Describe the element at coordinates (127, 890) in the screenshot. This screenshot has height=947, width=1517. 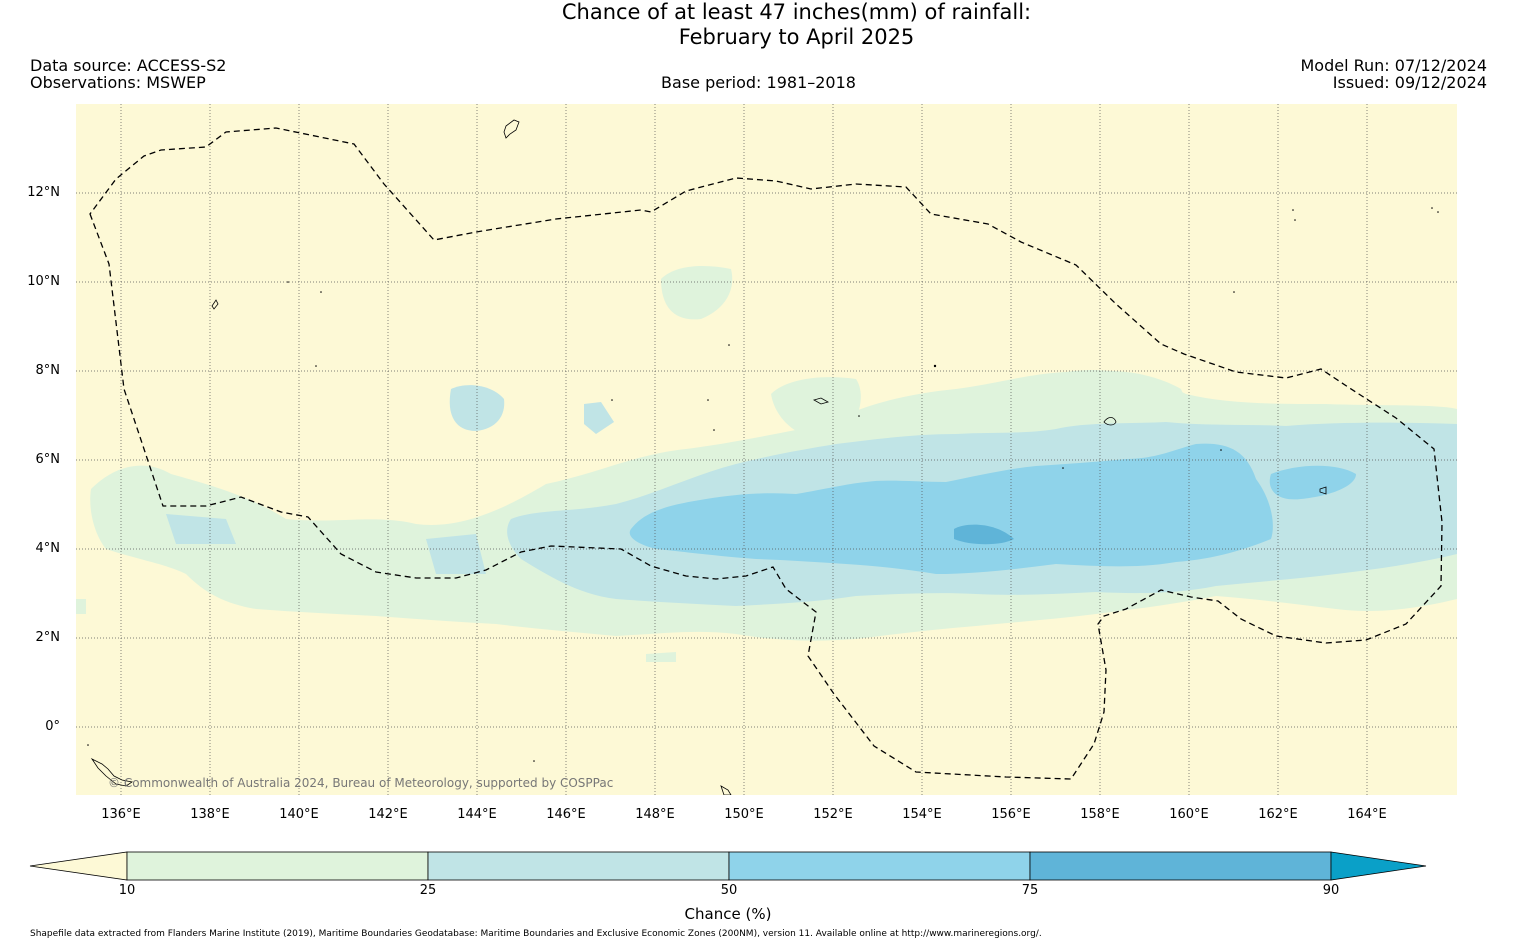
I see `colorbar-tick-10: 10` at that location.